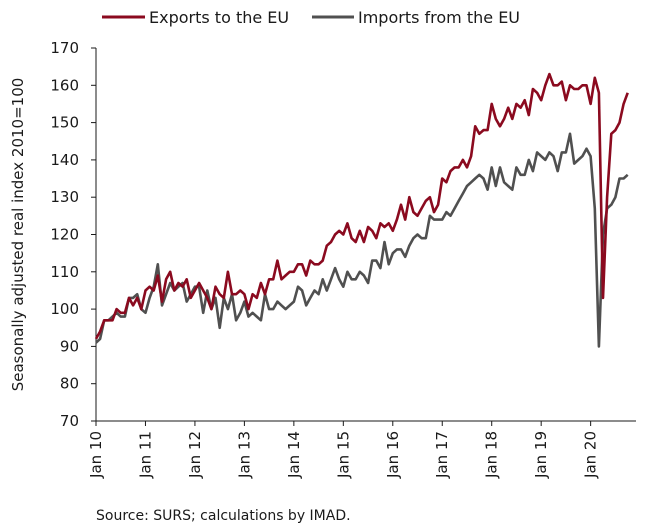 This screenshot has width=650, height=532. What do you see at coordinates (64, 160) in the screenshot?
I see `y-tick-label: 140` at bounding box center [64, 160].